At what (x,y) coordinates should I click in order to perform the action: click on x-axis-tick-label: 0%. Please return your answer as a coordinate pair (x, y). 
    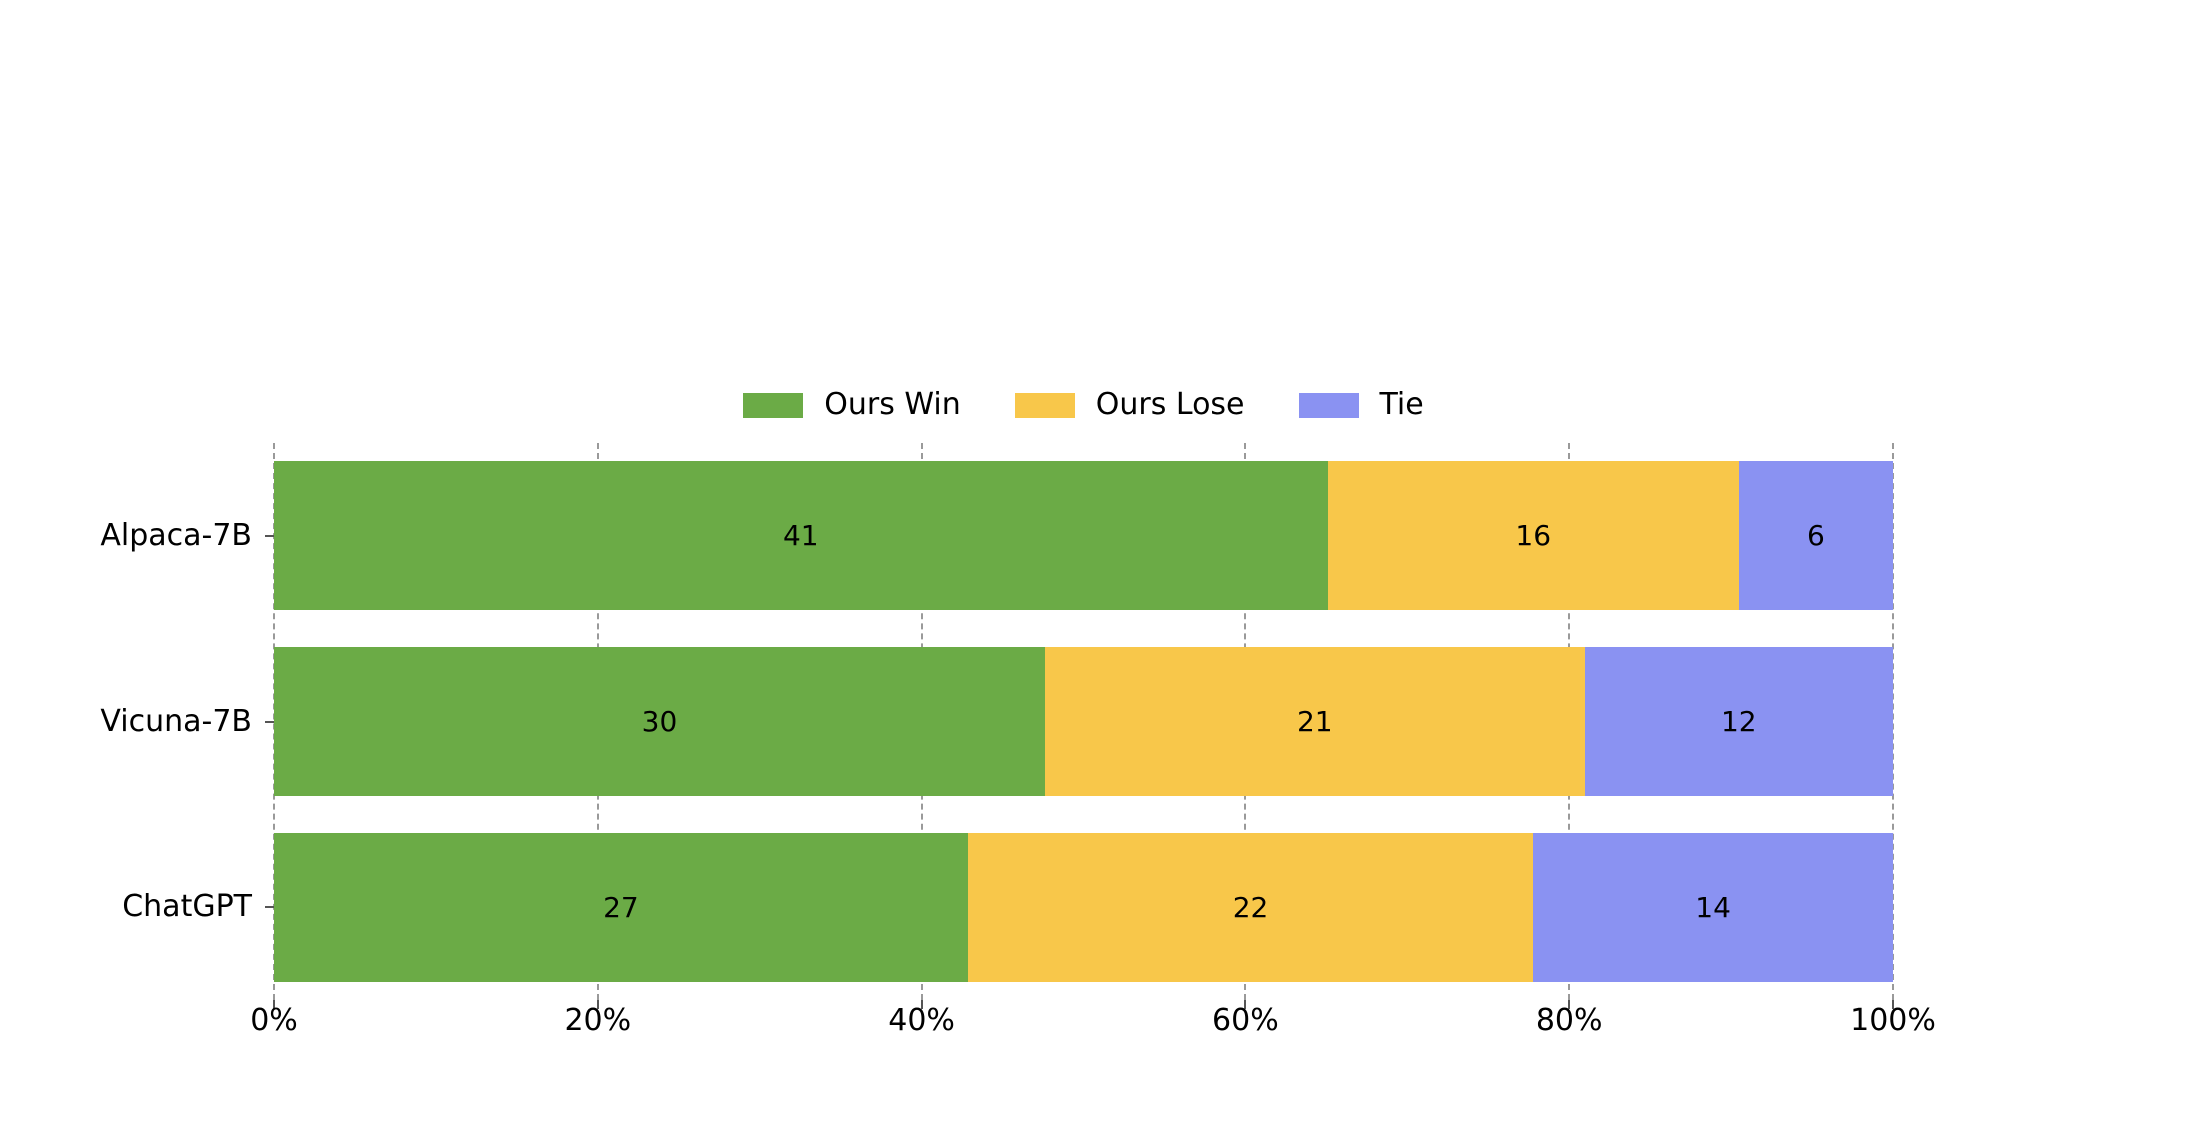
    Looking at the image, I should click on (274, 1020).